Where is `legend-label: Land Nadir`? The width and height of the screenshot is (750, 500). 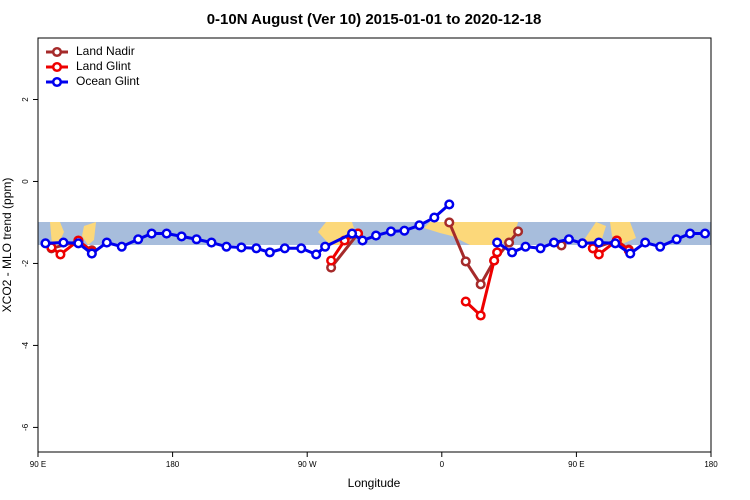
legend-label: Land Nadir is located at coordinates (105, 51).